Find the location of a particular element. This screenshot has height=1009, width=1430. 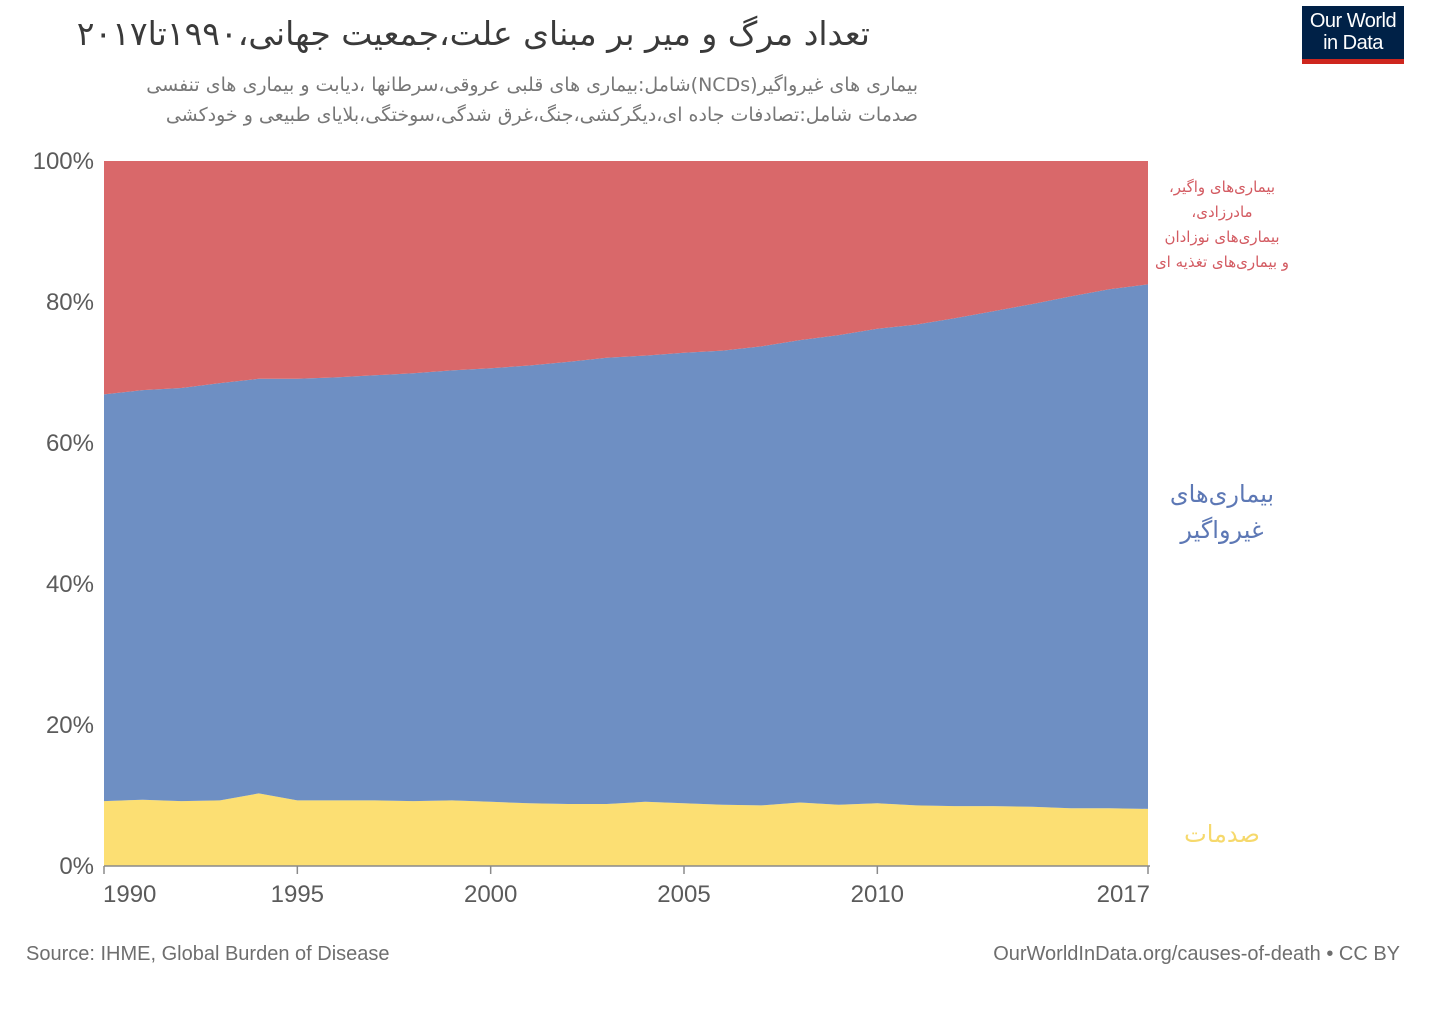

source-note: Source: IHME, Global Burden of Disease is located at coordinates (208, 954).